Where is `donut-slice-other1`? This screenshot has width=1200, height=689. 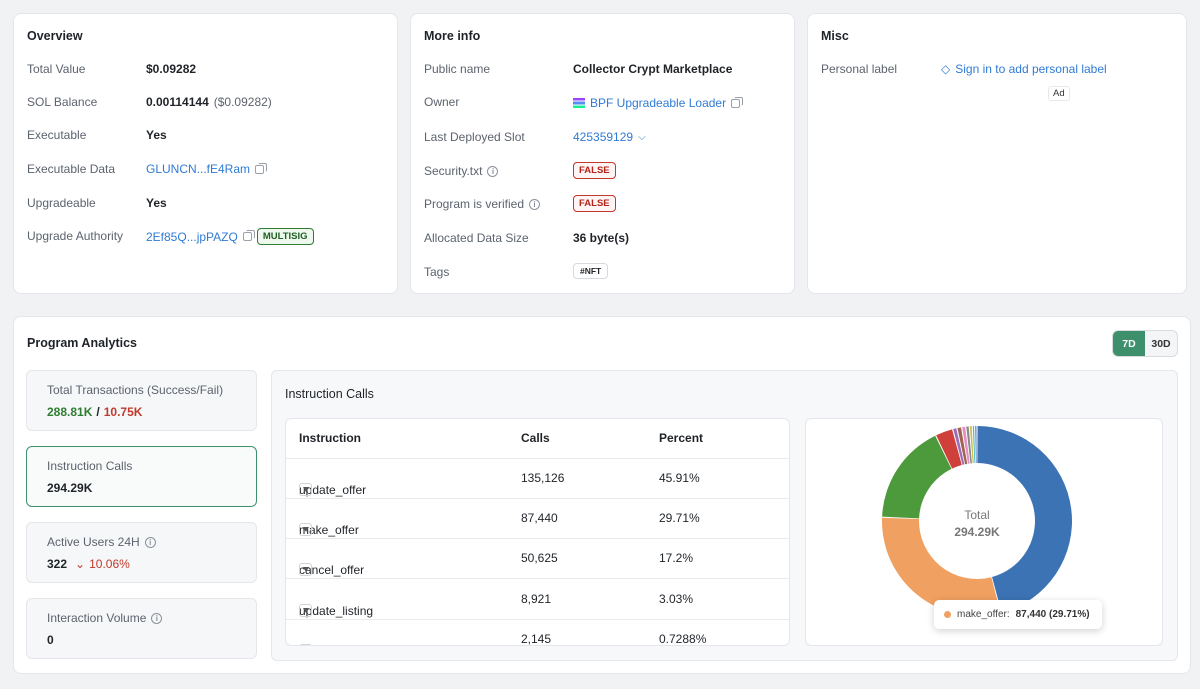 donut-slice-other1 is located at coordinates (962, 446).